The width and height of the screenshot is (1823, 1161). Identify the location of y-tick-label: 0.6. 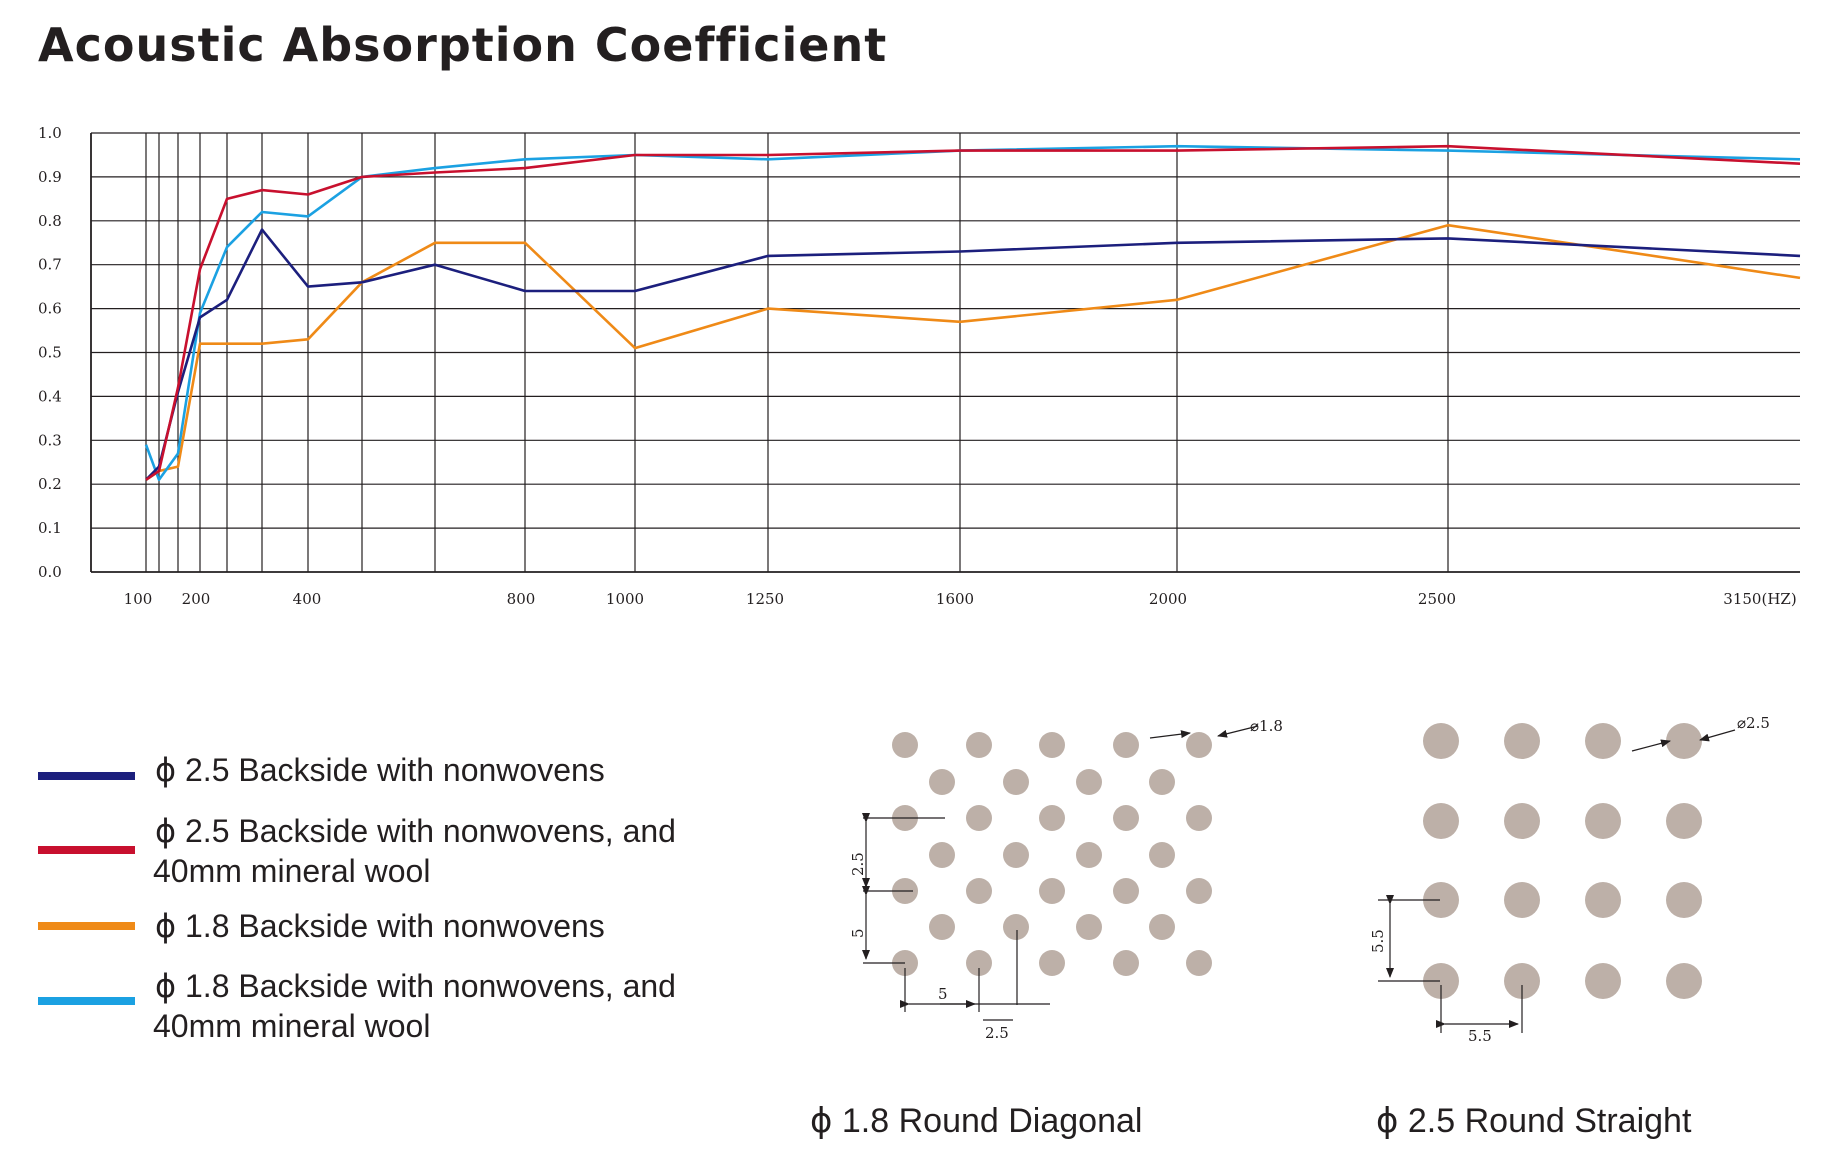
(50, 309).